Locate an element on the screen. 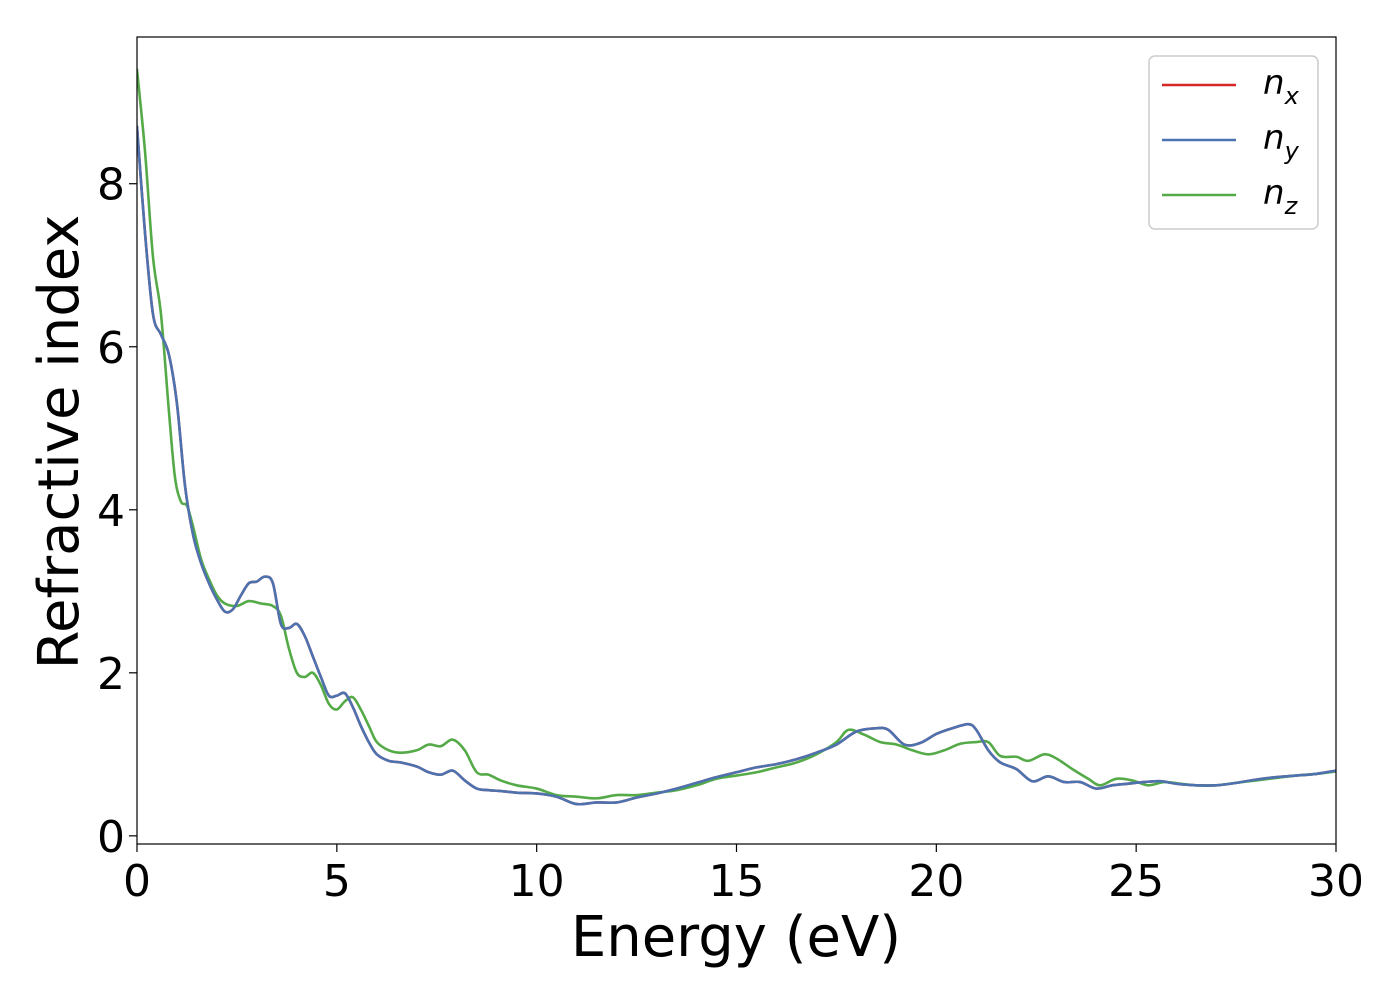  x-tick-label: 30 is located at coordinates (1336, 881).